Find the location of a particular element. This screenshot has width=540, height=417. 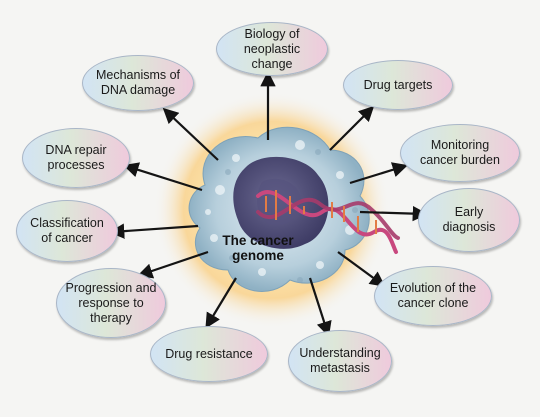

node-drug-targets: Drug targets is located at coordinates (398, 85).